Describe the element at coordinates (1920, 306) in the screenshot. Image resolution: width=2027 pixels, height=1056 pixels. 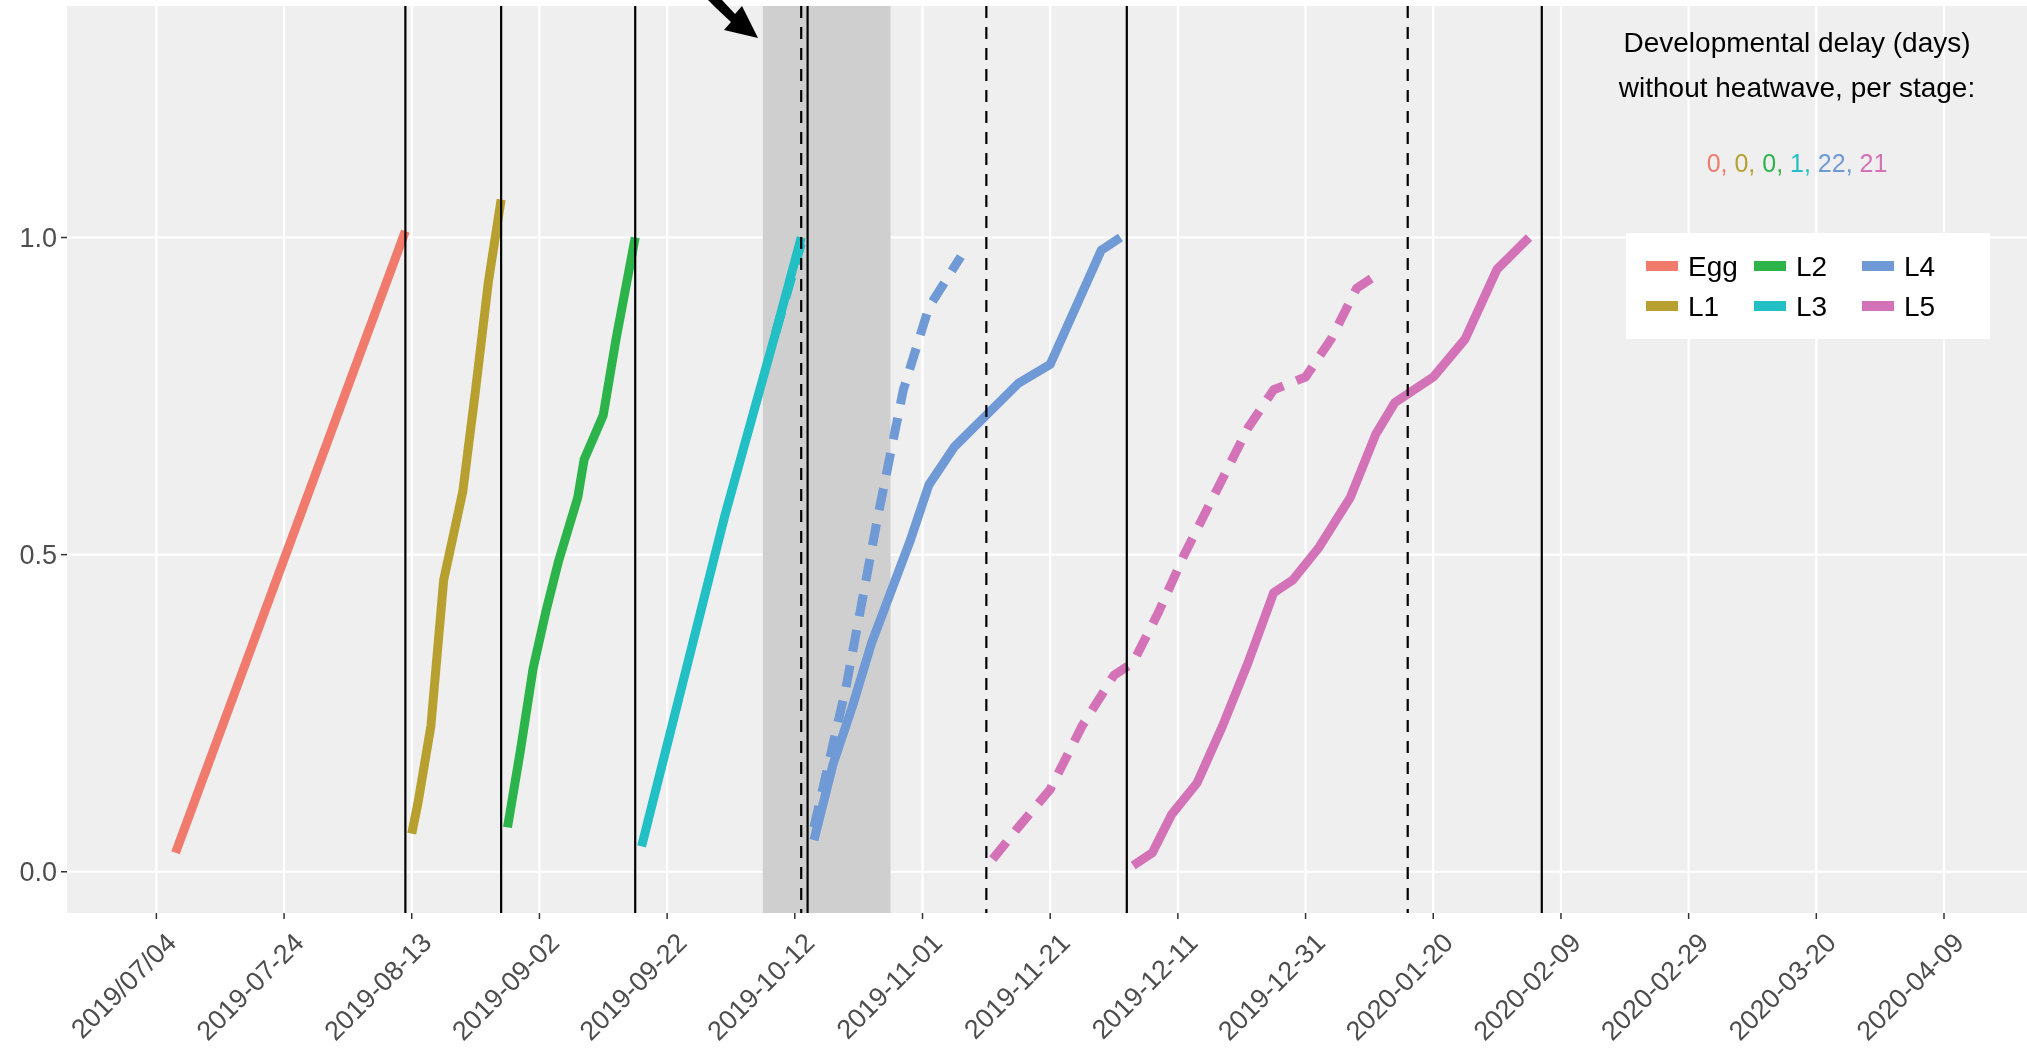
I see `legend-label: L5` at that location.